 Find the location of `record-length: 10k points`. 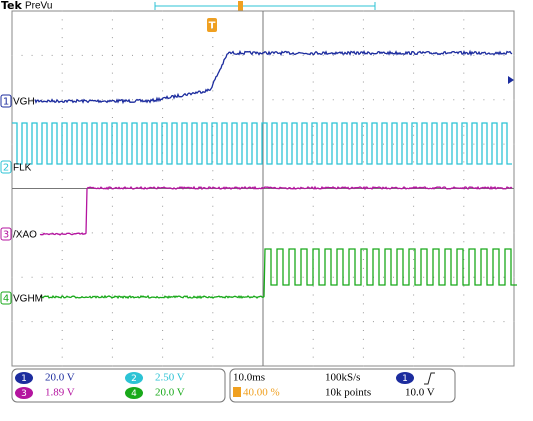

record-length: 10k points is located at coordinates (348, 393).